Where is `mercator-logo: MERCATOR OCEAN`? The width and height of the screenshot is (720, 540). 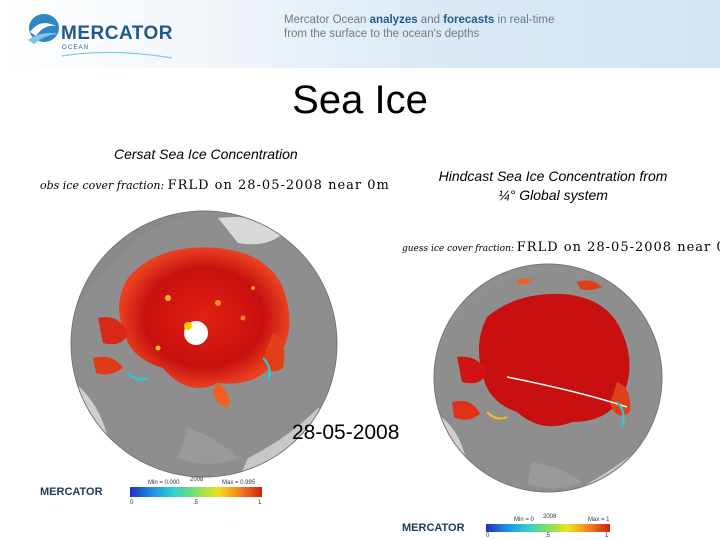
mercator-logo: MERCATOR OCEAN is located at coordinates (98, 33).